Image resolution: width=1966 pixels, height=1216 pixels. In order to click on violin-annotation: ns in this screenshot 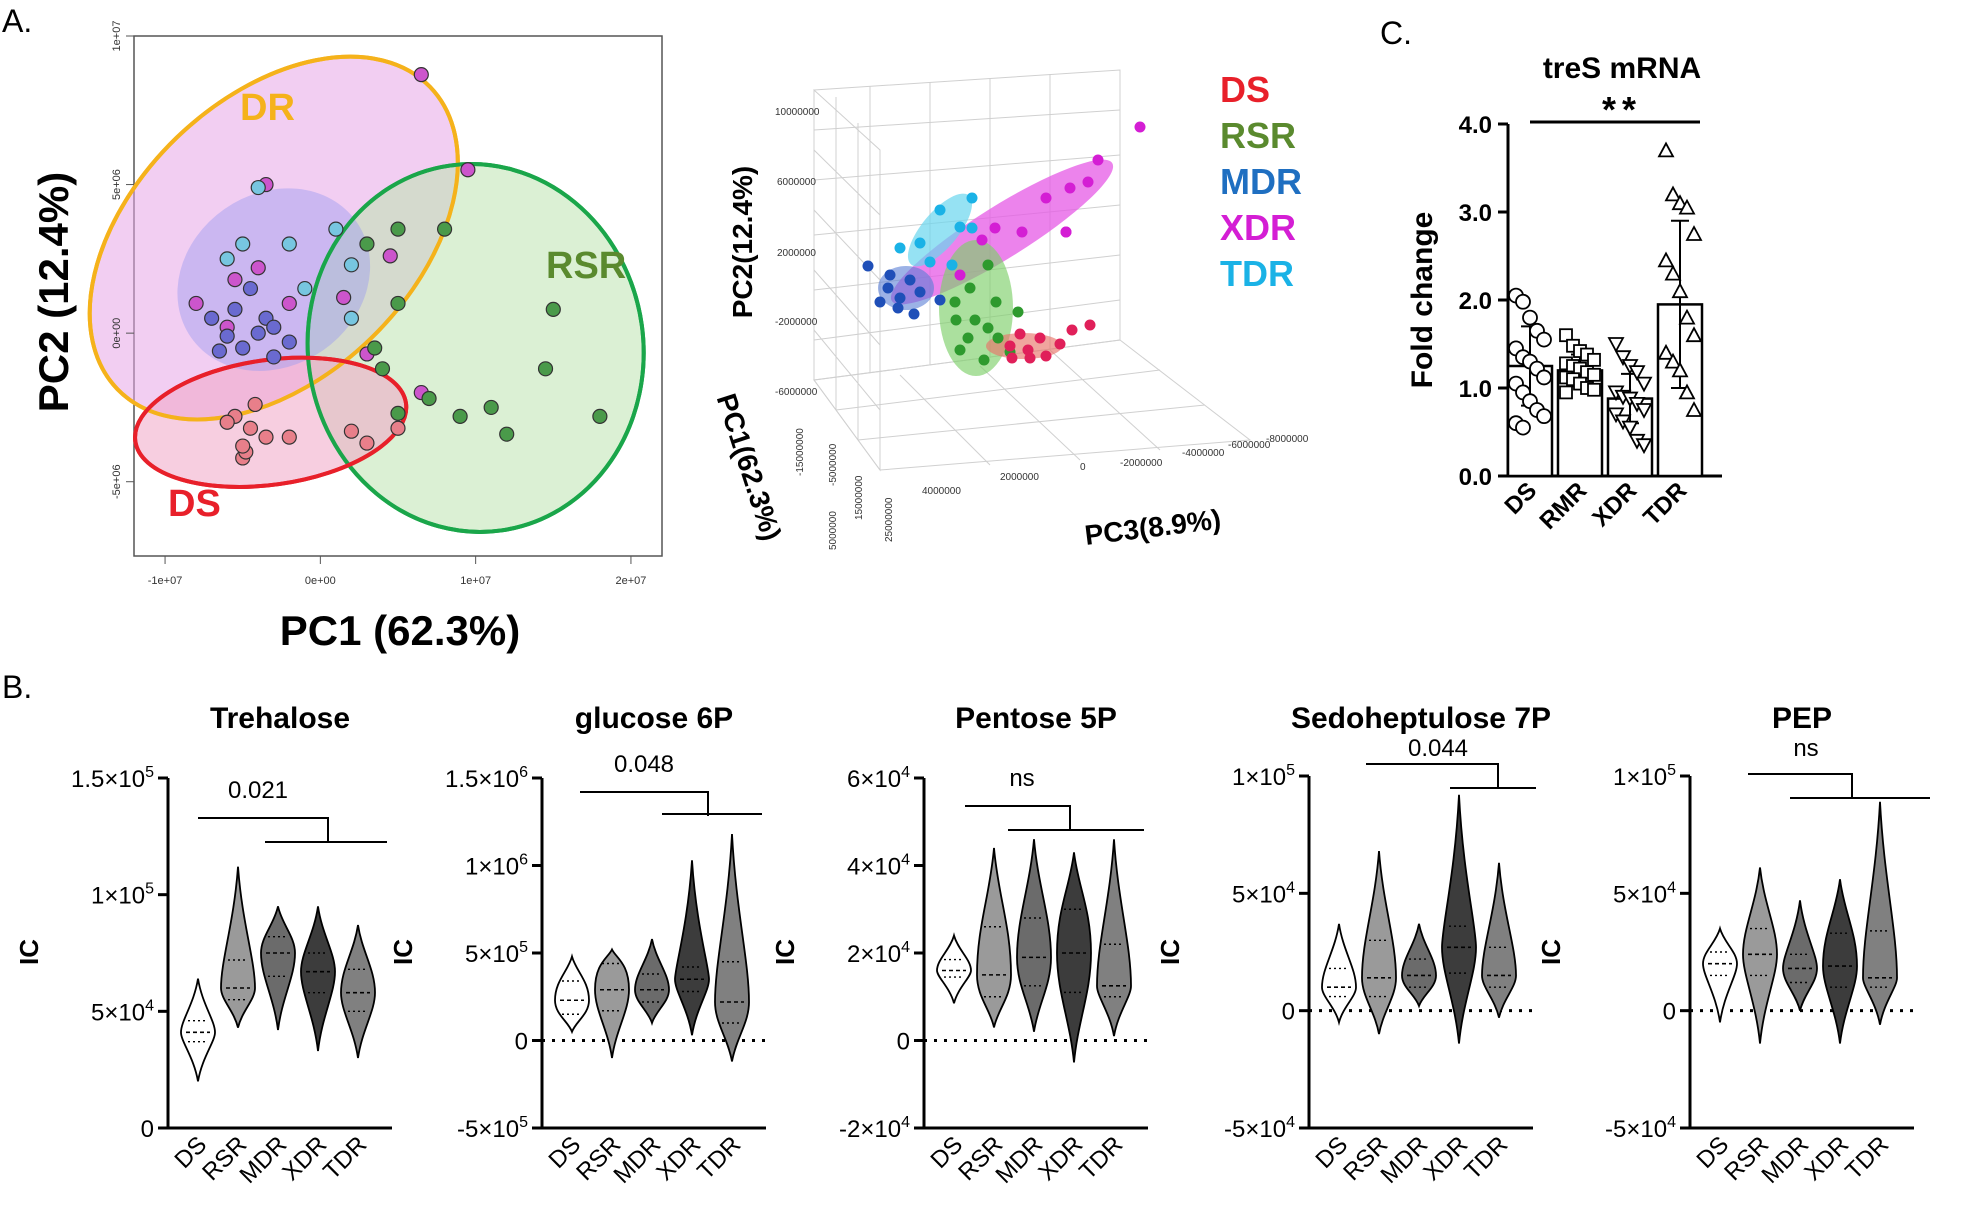, I will do `click(1805, 748)`.